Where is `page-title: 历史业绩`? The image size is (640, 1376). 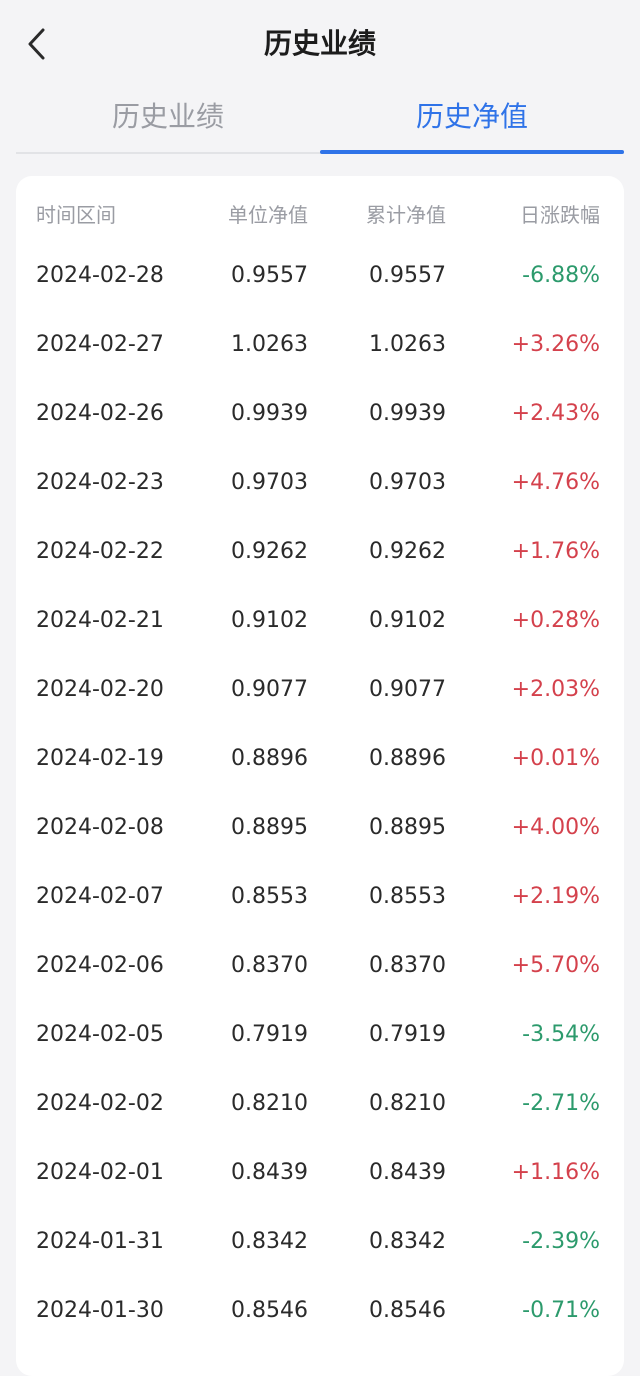
page-title: 历史业绩 is located at coordinates (319, 43).